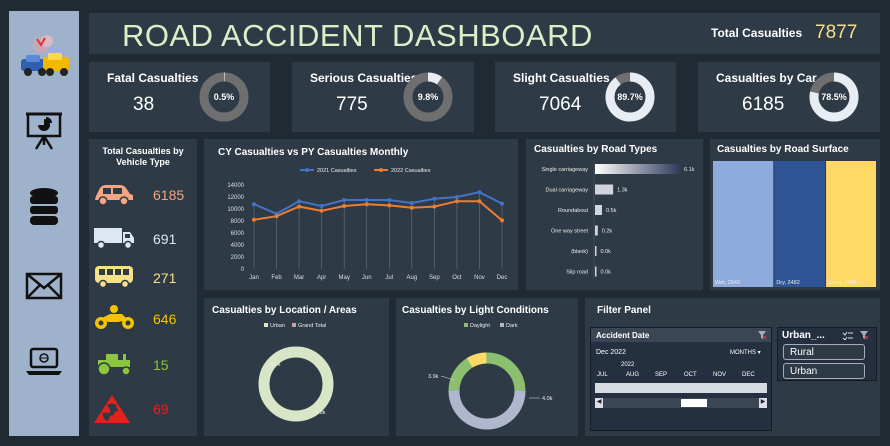 This screenshot has width=890, height=446. I want to click on y-tick-label: 2000, so click(238, 258).